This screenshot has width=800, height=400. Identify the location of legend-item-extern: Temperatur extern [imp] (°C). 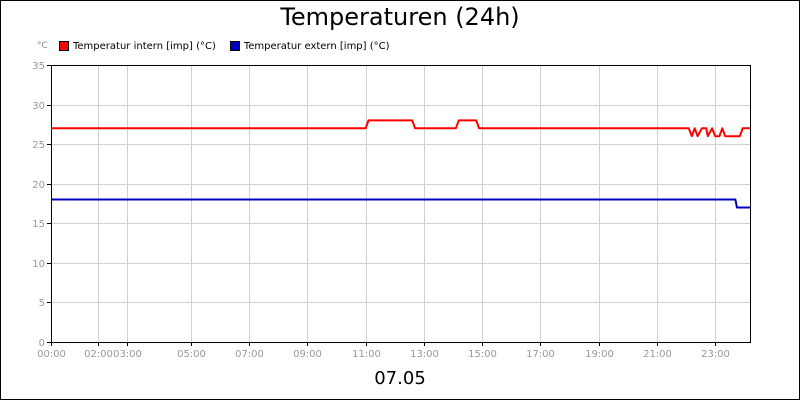
(309, 46).